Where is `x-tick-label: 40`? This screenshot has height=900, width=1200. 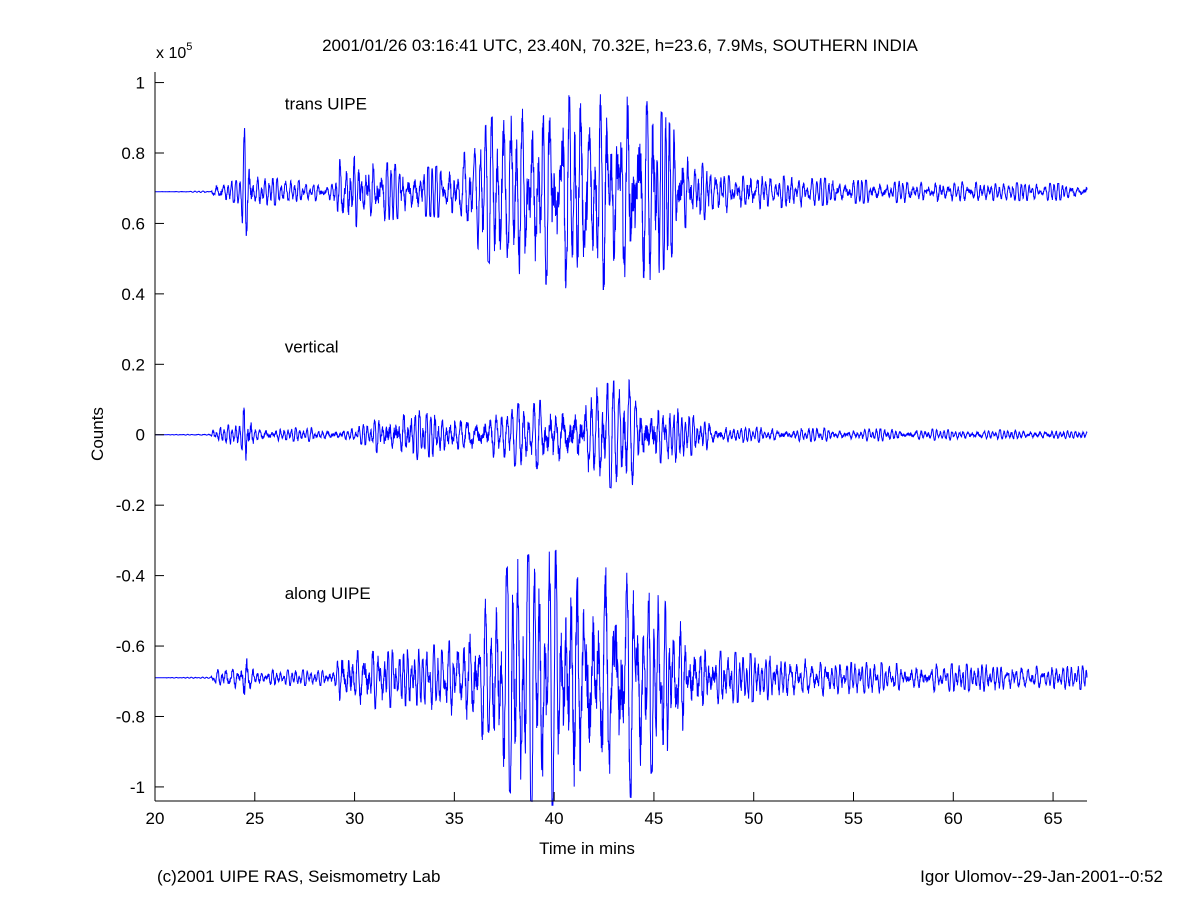 x-tick-label: 40 is located at coordinates (554, 818).